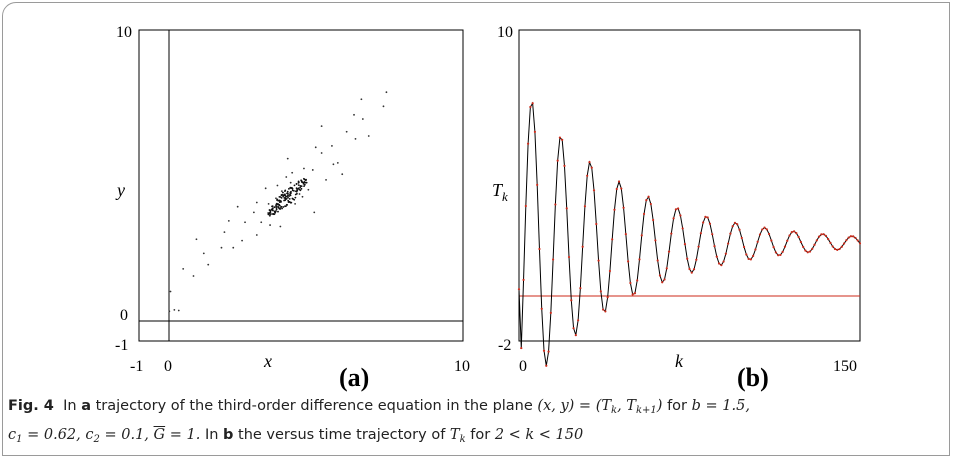  What do you see at coordinates (480, 435) in the screenshot?
I see `caption-text: for` at bounding box center [480, 435].